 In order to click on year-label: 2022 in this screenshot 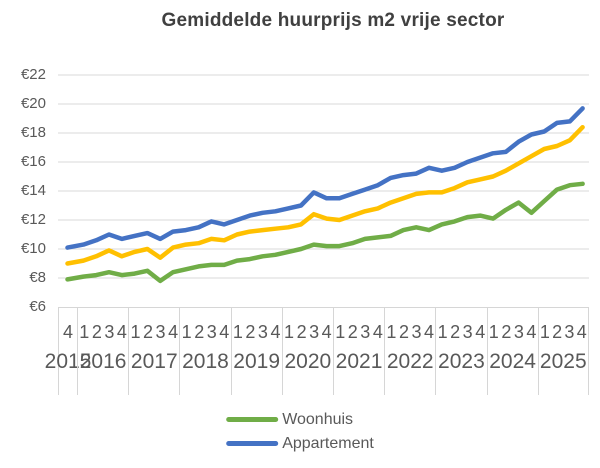, I will do `click(410, 361)`.